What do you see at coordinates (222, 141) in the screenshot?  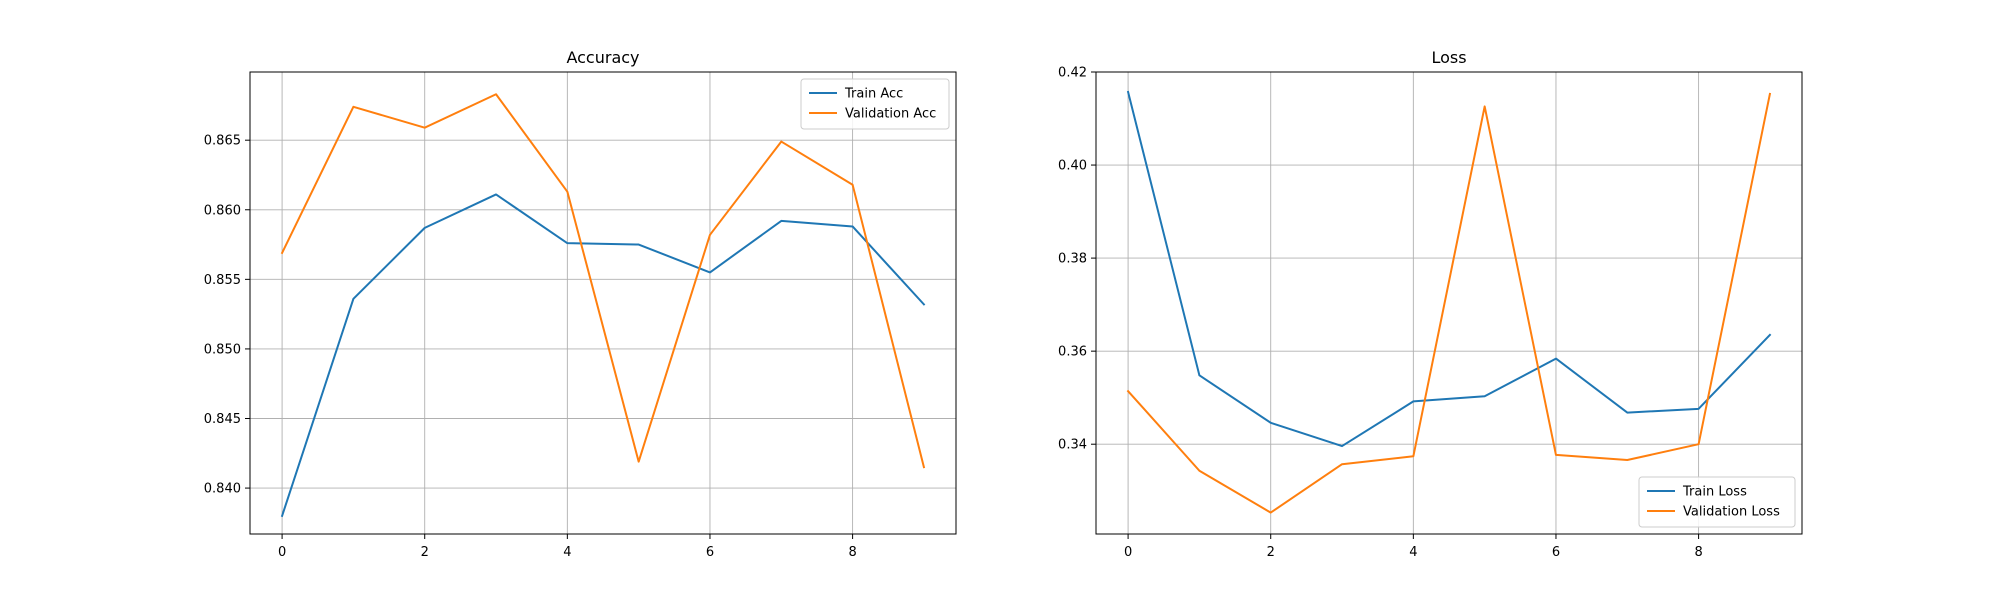 I see `y-tick-label: 0.865` at bounding box center [222, 141].